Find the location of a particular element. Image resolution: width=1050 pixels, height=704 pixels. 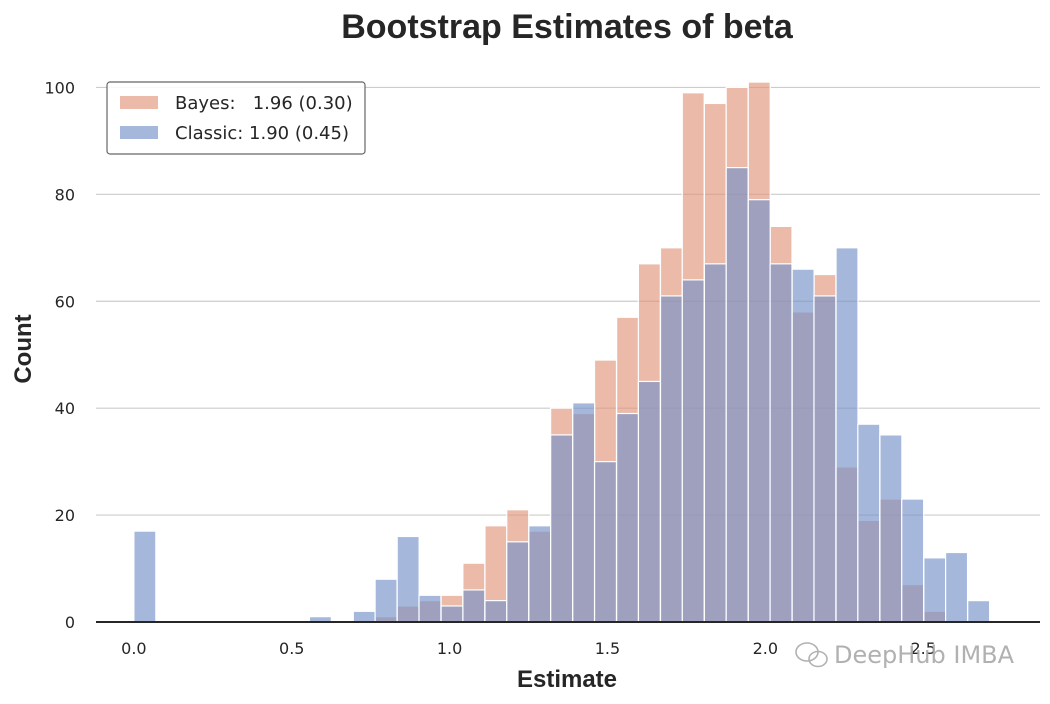

y-tick-labels: 0 20 40 60 80 100 is located at coordinates (59, 355).